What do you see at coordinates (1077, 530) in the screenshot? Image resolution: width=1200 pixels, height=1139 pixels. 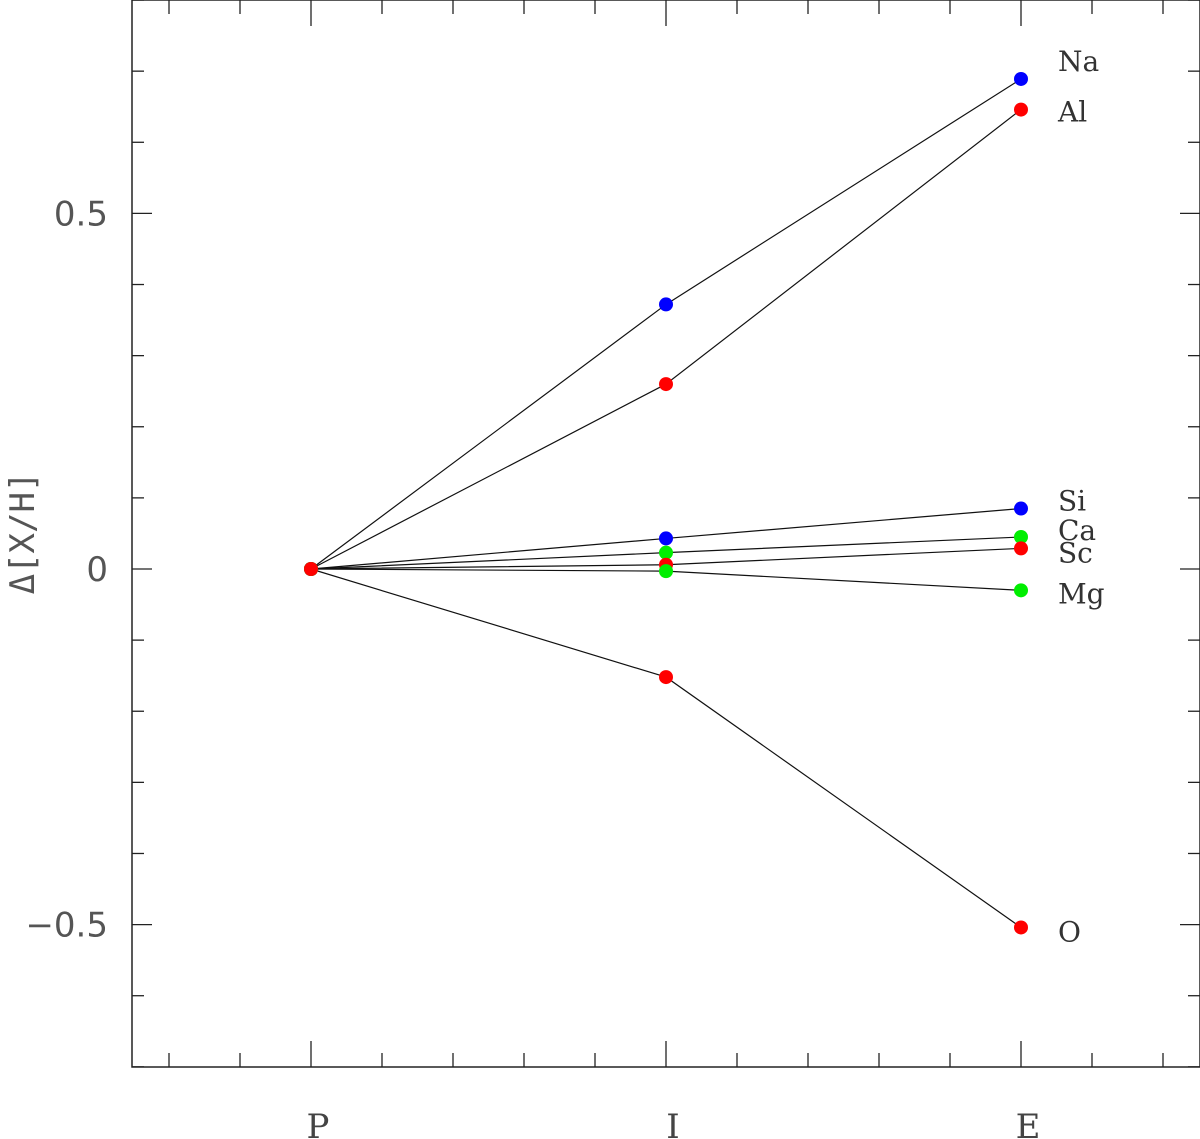 I see `series-label-ca: Ca` at bounding box center [1077, 530].